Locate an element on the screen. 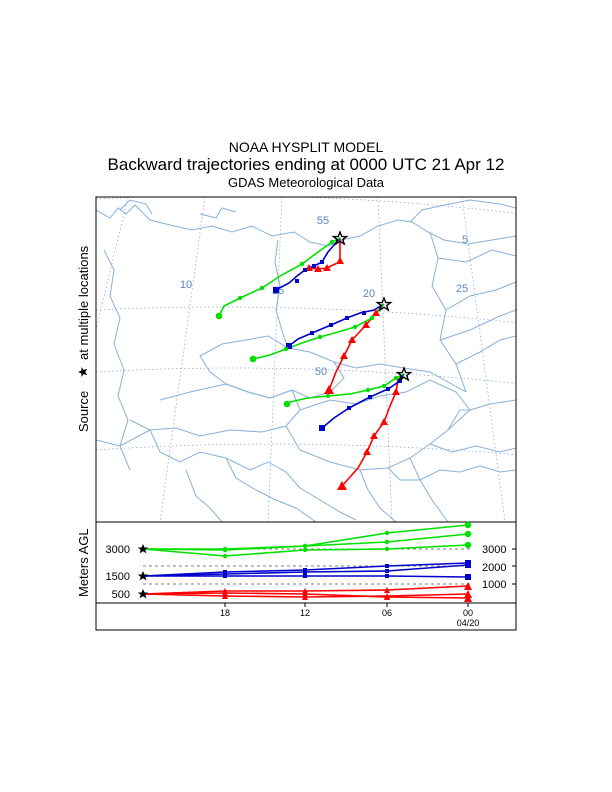 This screenshot has width=612, height=792. grid-labels: 55 50 10 15 20 25 5 is located at coordinates (324, 296).